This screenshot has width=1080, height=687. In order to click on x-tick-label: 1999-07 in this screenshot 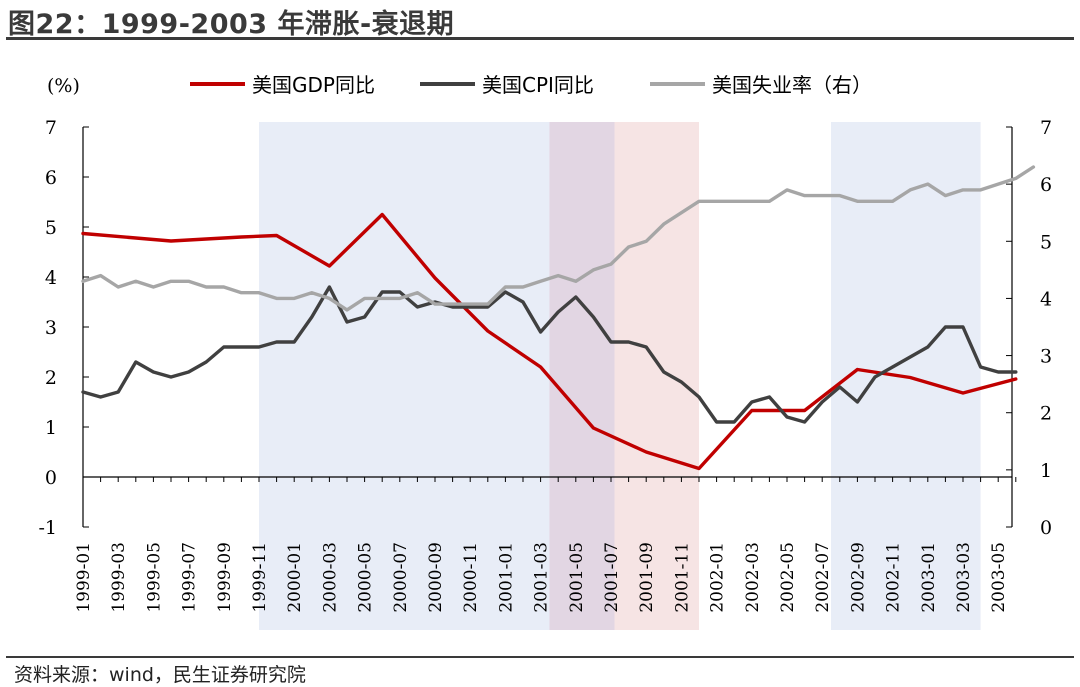, I will do `click(190, 577)`.